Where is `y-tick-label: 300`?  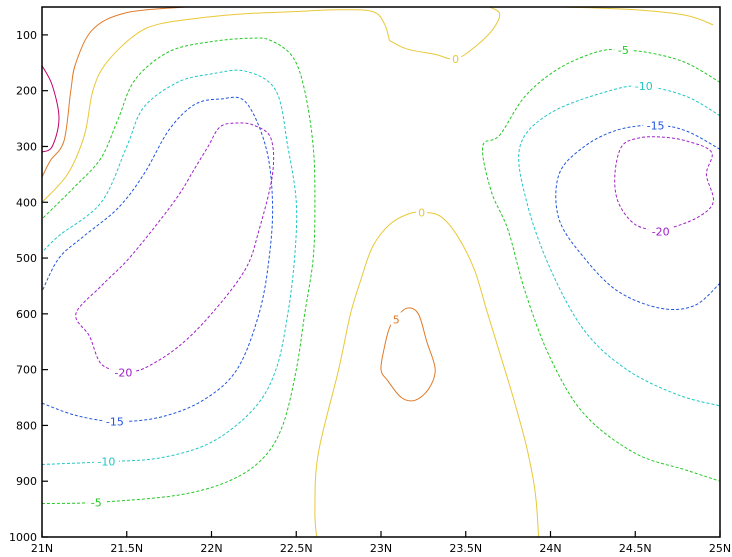 y-tick-label: 300 is located at coordinates (26, 146).